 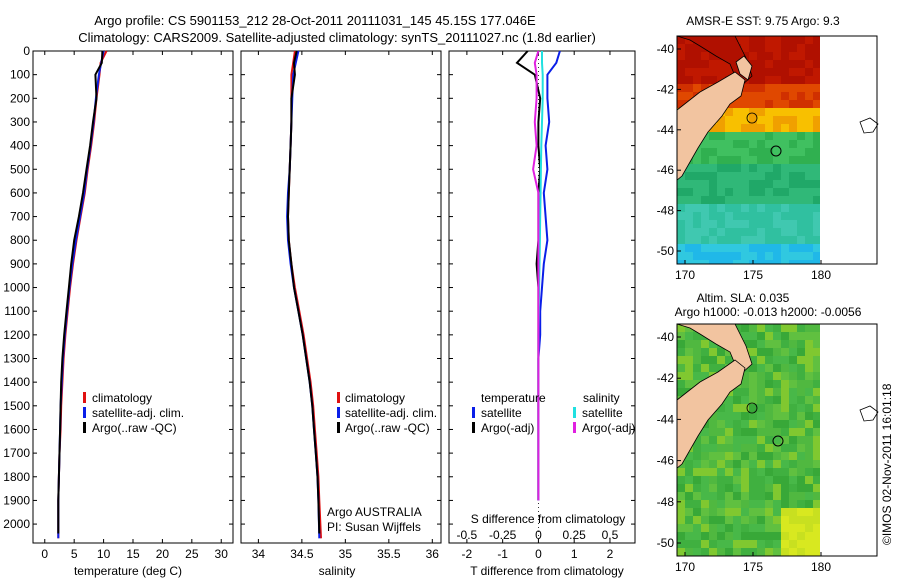 What do you see at coordinates (547, 571) in the screenshot?
I see `difference-xlabel: T difference from climatology` at bounding box center [547, 571].